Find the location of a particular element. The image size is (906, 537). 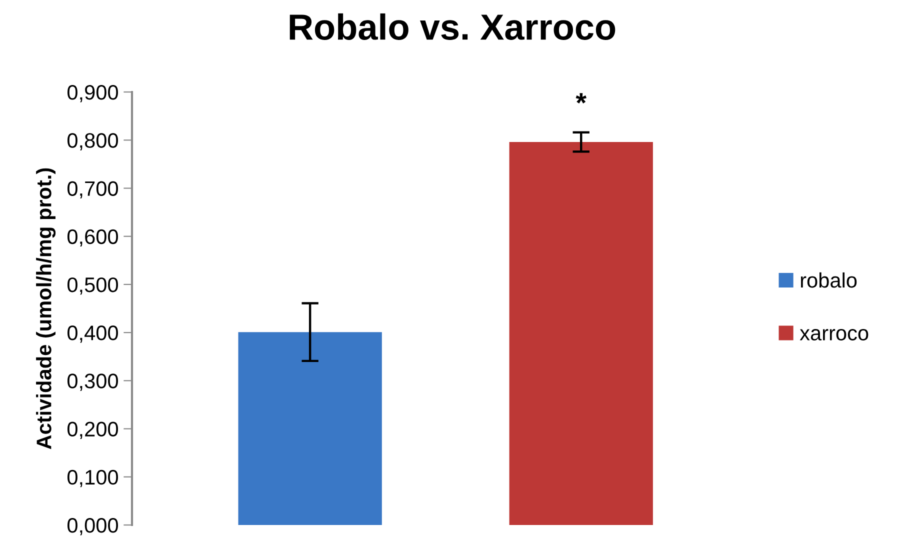

legend-label: robalo is located at coordinates (828, 280).